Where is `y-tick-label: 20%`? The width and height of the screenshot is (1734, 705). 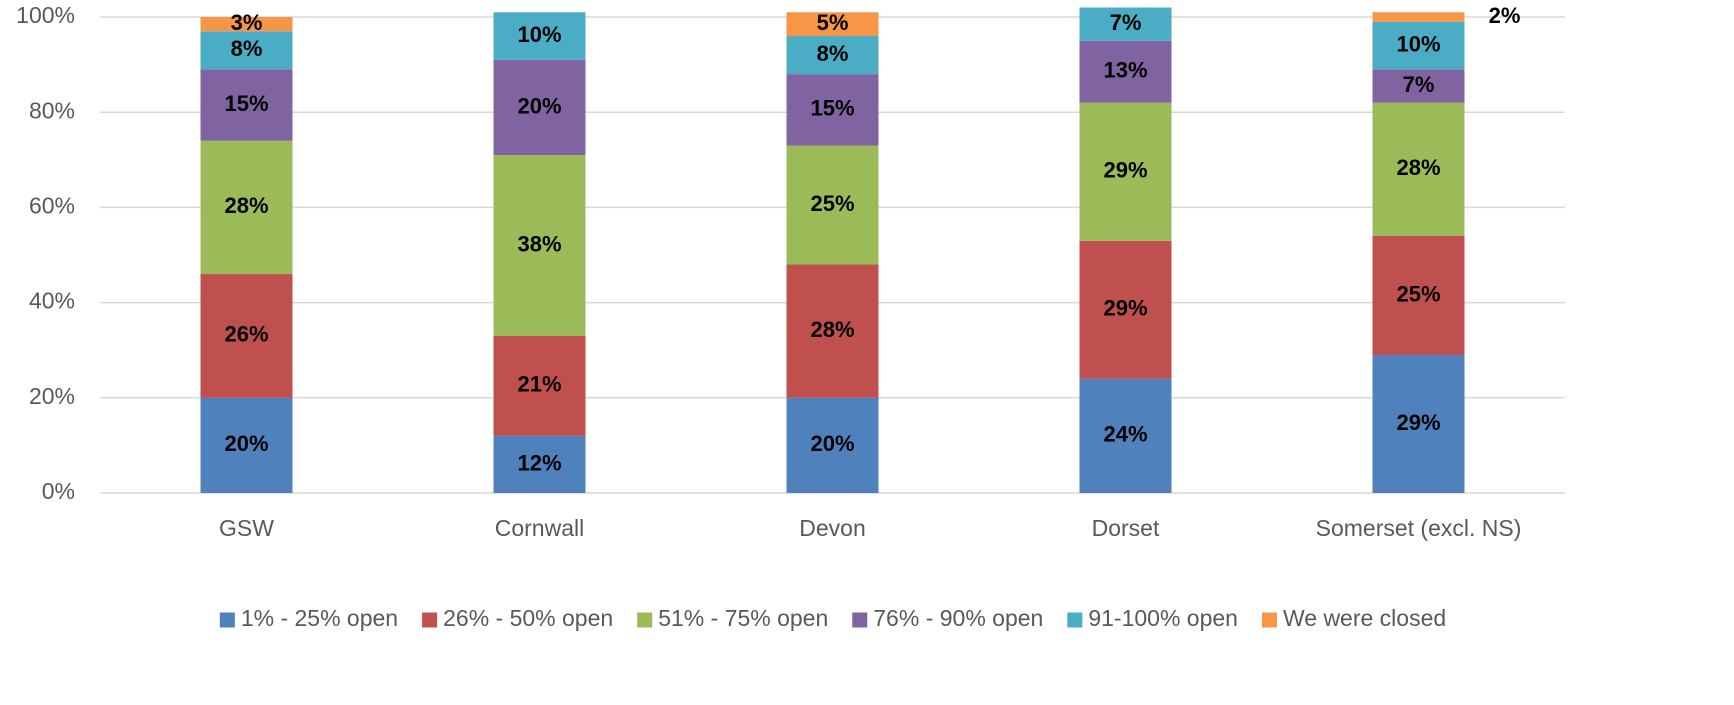 y-tick-label: 20% is located at coordinates (52, 396).